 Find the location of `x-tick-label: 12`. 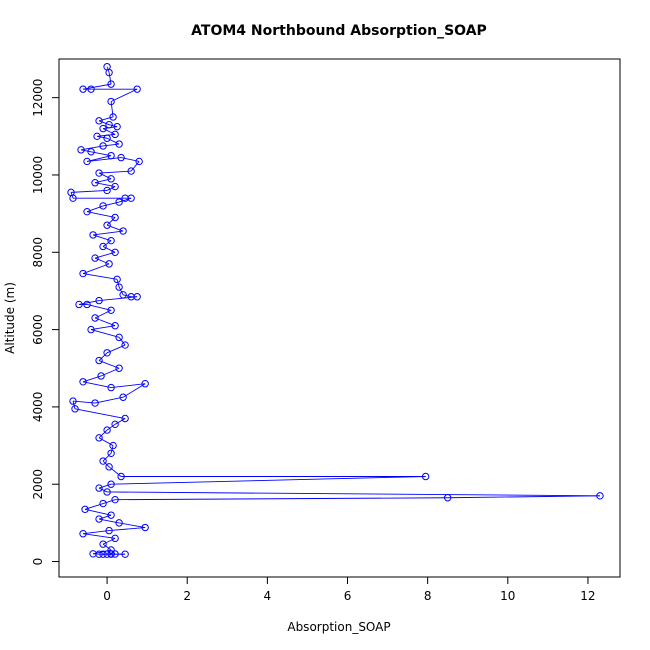

x-tick-label: 12 is located at coordinates (587, 596).